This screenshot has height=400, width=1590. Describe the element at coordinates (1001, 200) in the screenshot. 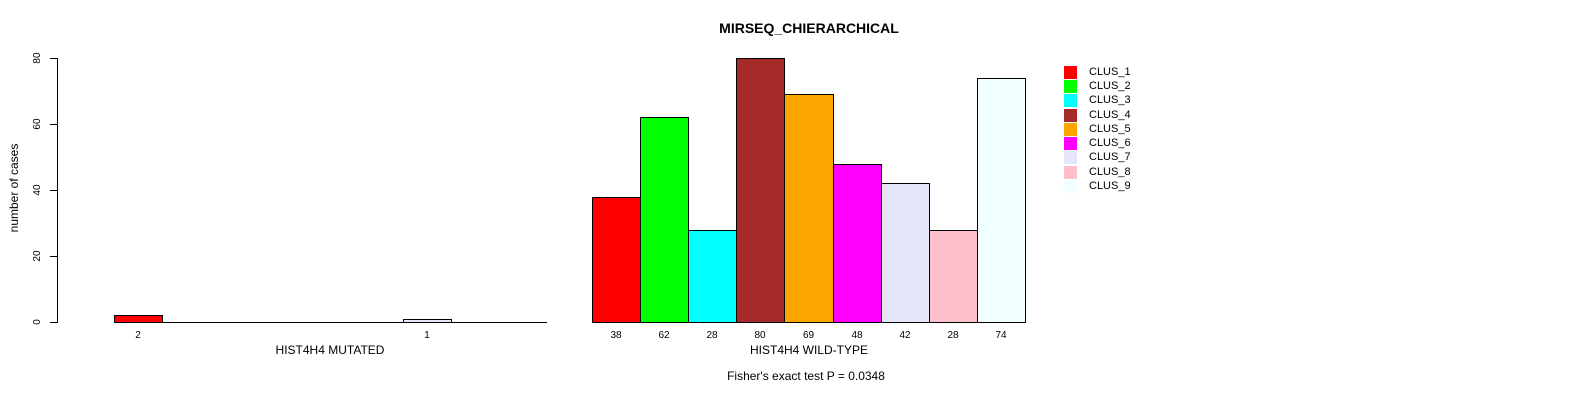

I see `bar-clus_9-wild-type` at that location.